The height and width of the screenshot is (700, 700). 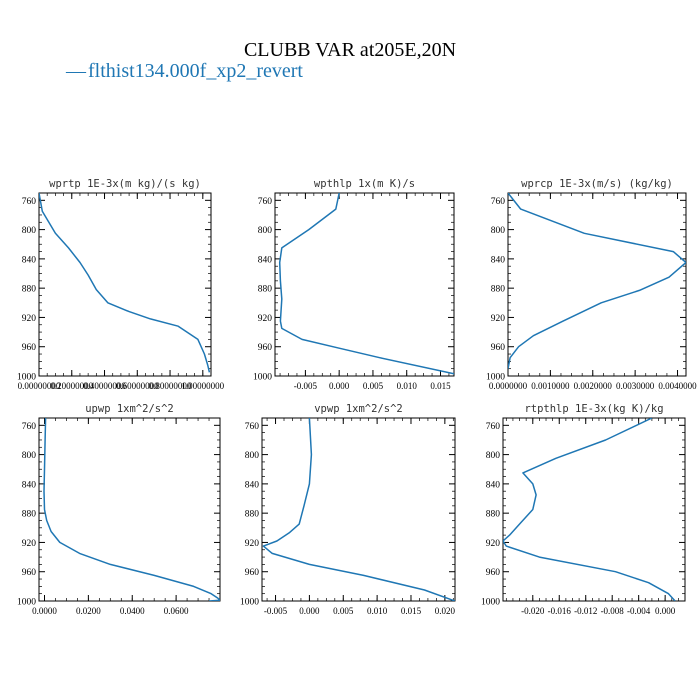 What do you see at coordinates (597, 184) in the screenshot?
I see `panel-title: wprcp 1E-3x(m/s) (kg/kg)` at bounding box center [597, 184].